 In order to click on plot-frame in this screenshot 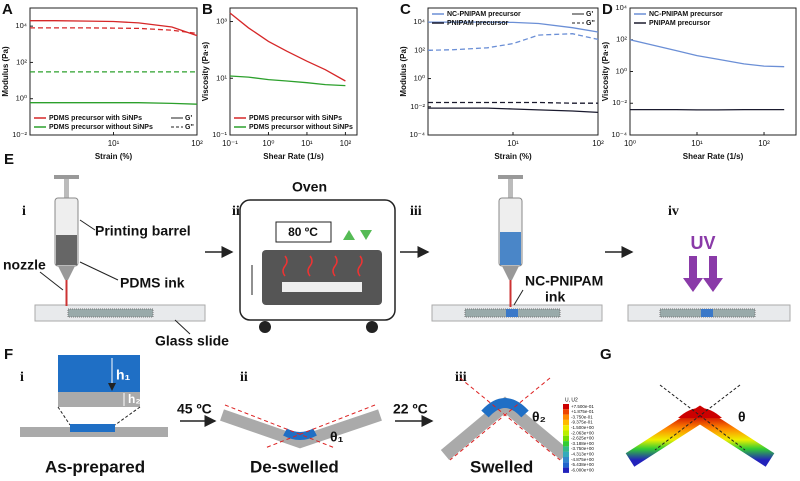, I will do `click(513, 71)`.